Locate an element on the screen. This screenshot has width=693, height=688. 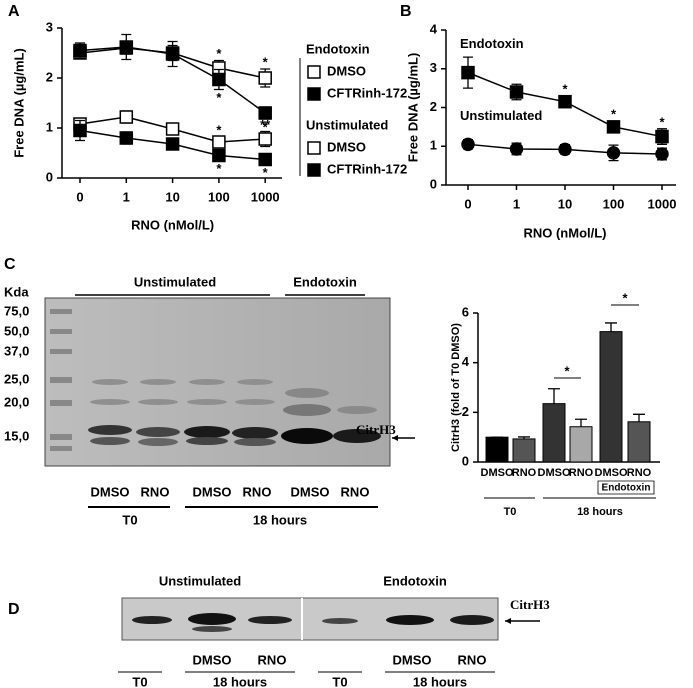
marker-label: 50,0 is located at coordinates (16, 330).